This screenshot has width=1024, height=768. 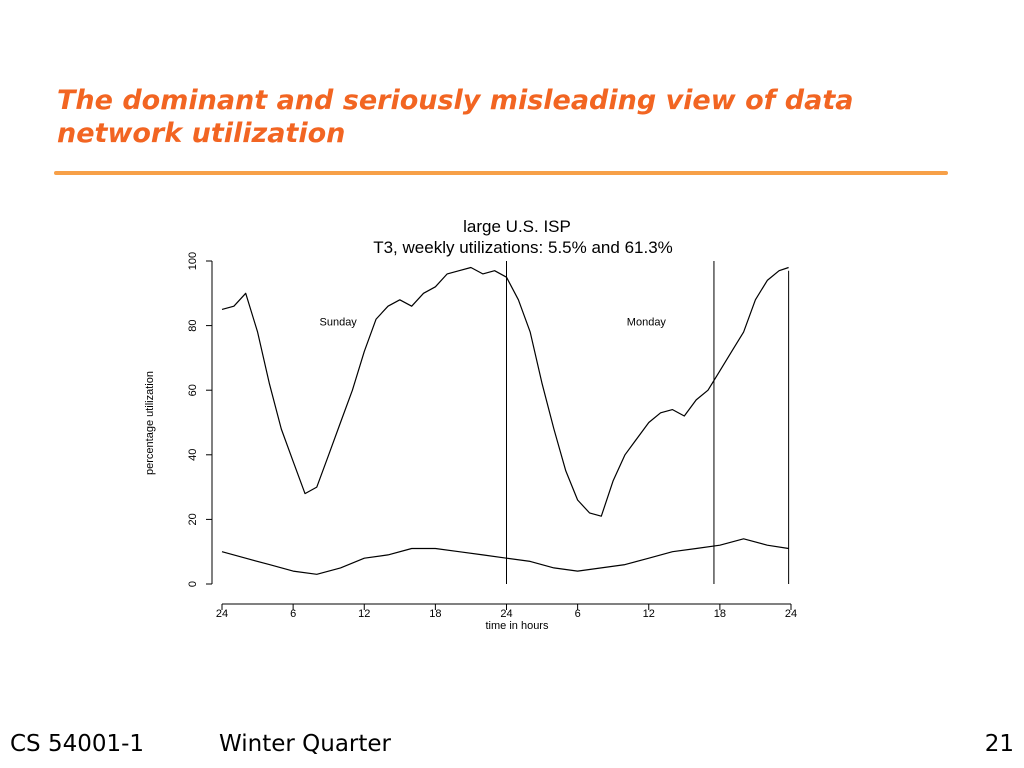 What do you see at coordinates (517, 226) in the screenshot?
I see `chart-title: large U.S. ISP` at bounding box center [517, 226].